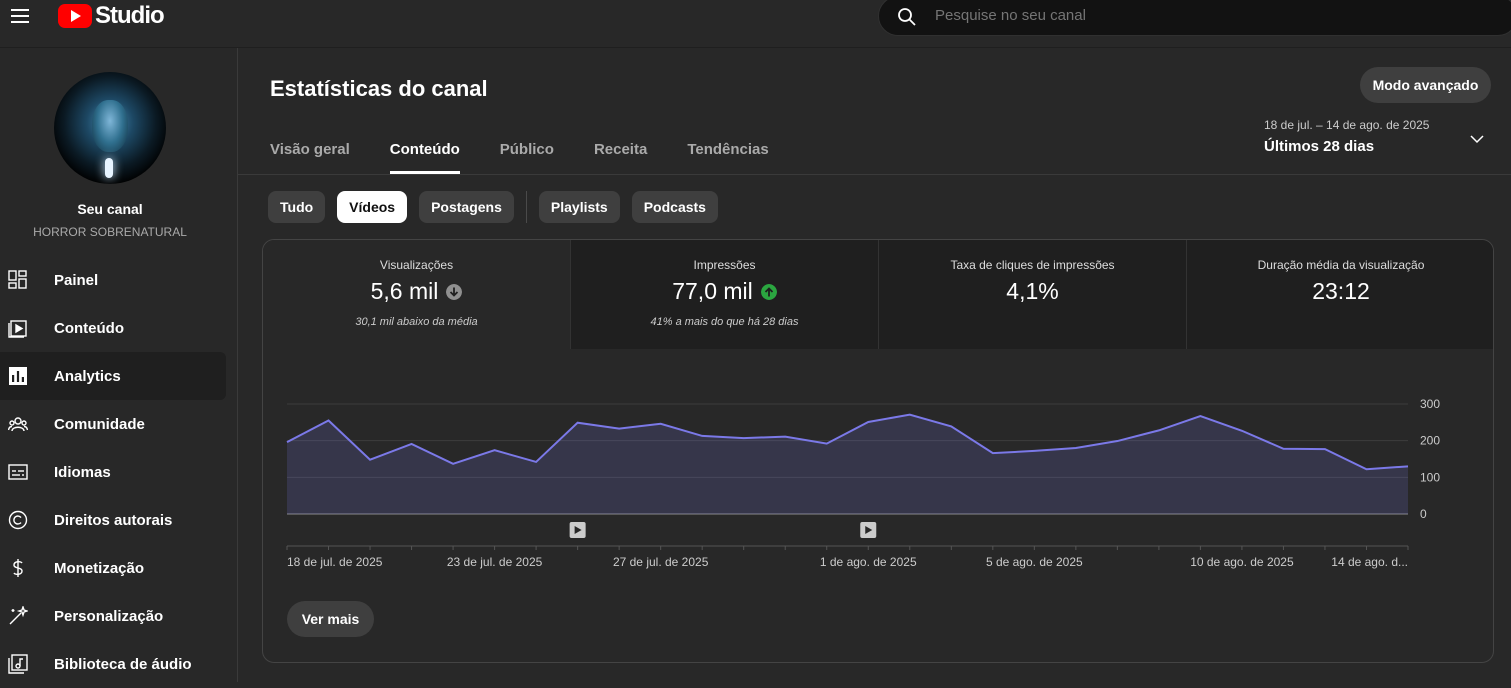  Describe the element at coordinates (1430, 441) in the screenshot. I see `y-tick-label: 200` at that location.